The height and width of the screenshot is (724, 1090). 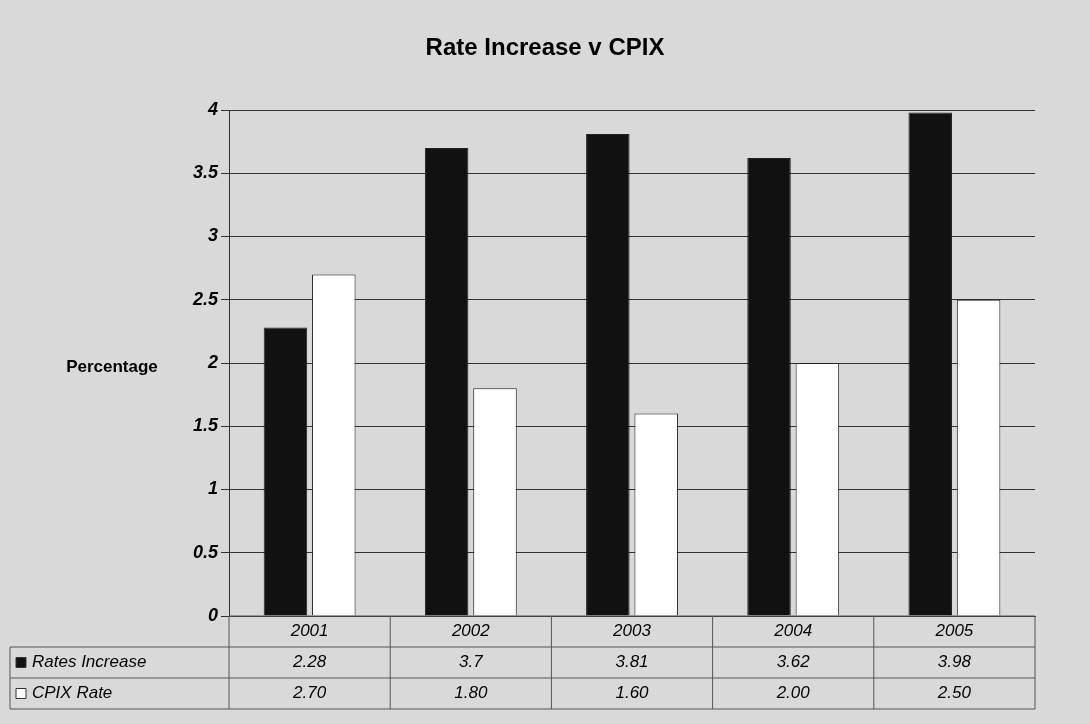 What do you see at coordinates (632, 631) in the screenshot?
I see `x-tick-label: 2003` at bounding box center [632, 631].